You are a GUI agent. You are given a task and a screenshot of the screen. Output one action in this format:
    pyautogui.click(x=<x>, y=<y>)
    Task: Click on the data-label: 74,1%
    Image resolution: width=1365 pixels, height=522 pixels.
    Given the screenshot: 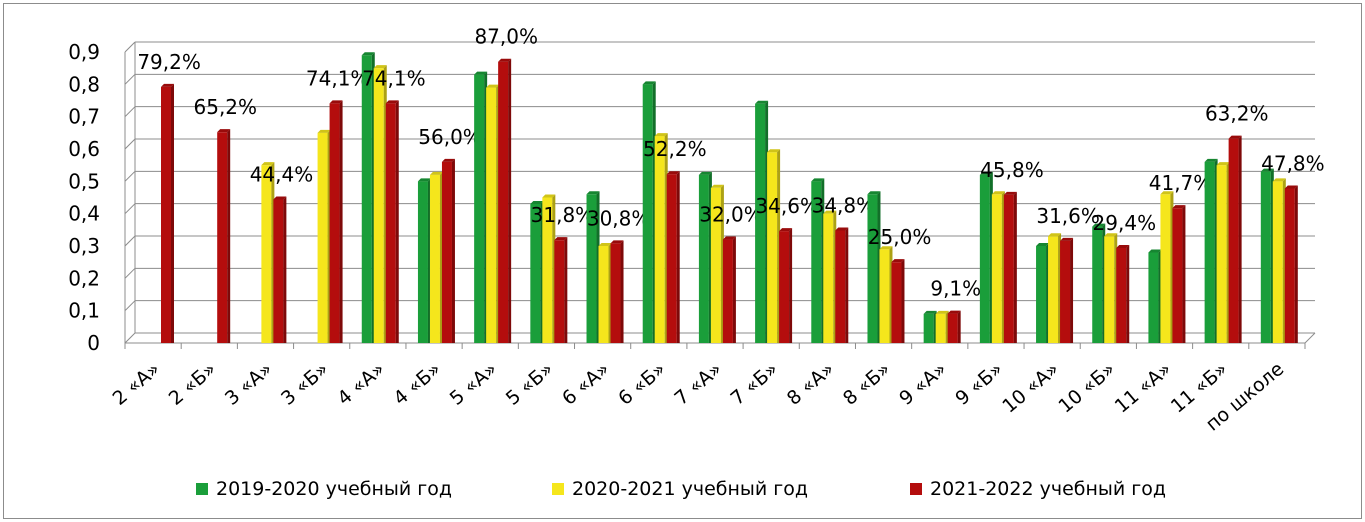 What is the action you would take?
    pyautogui.click(x=394, y=78)
    